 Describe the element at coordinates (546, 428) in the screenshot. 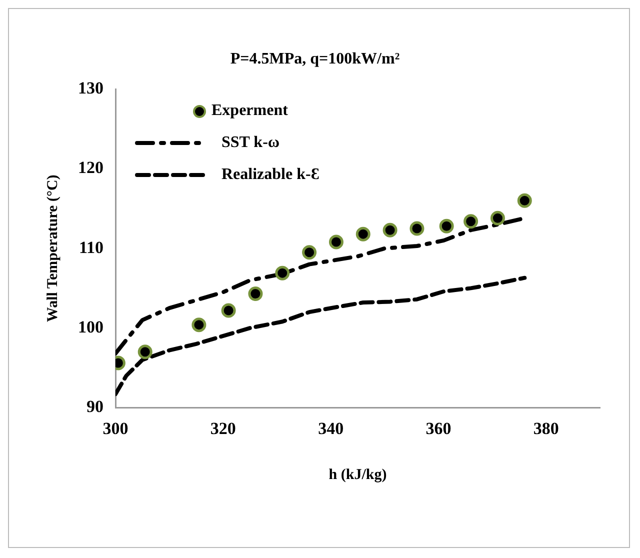

I see `x-tick-label: 380` at that location.